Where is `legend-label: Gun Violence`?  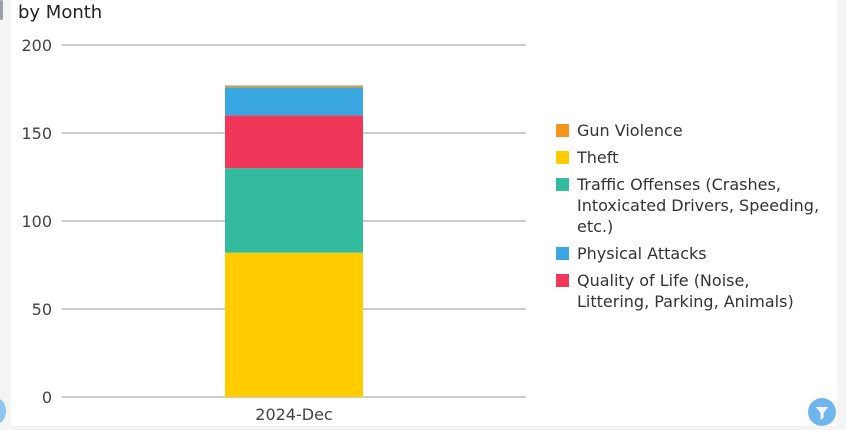 legend-label: Gun Violence is located at coordinates (630, 130).